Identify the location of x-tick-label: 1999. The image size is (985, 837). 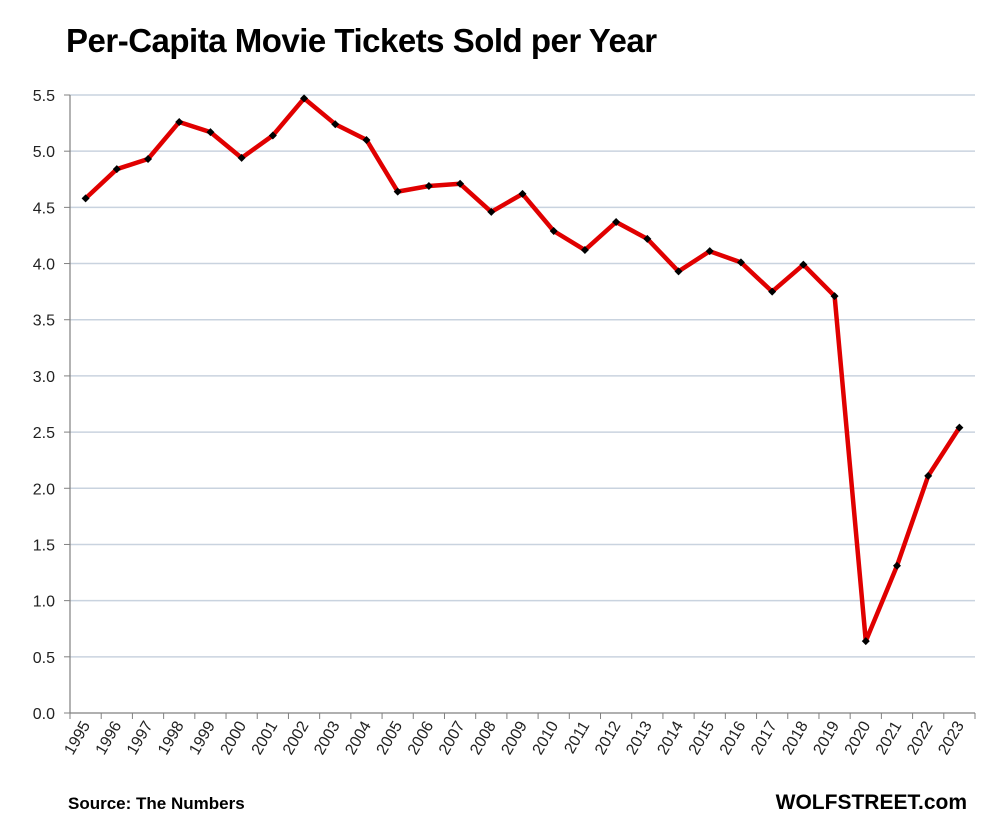
(202, 737).